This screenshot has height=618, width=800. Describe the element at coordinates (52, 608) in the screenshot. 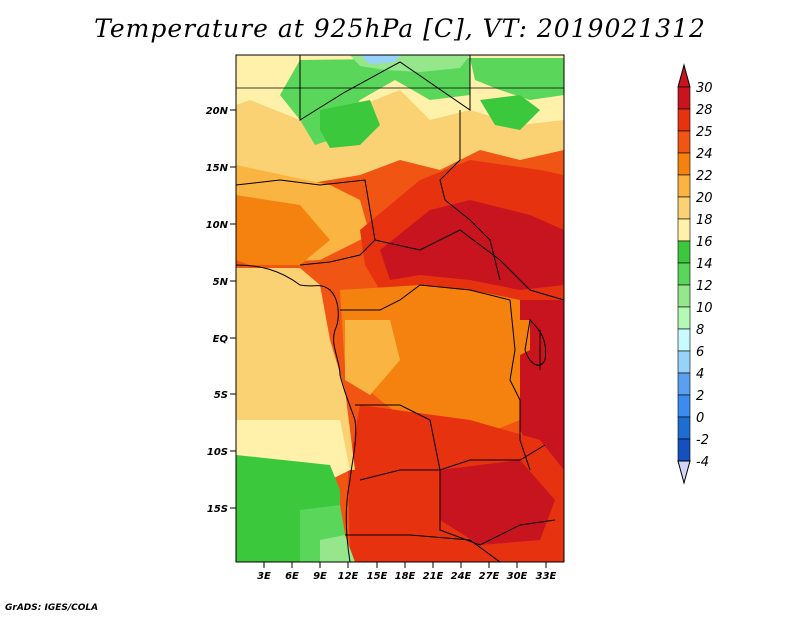

I see `credit-text: GrADS: IGES/COLA` at that location.